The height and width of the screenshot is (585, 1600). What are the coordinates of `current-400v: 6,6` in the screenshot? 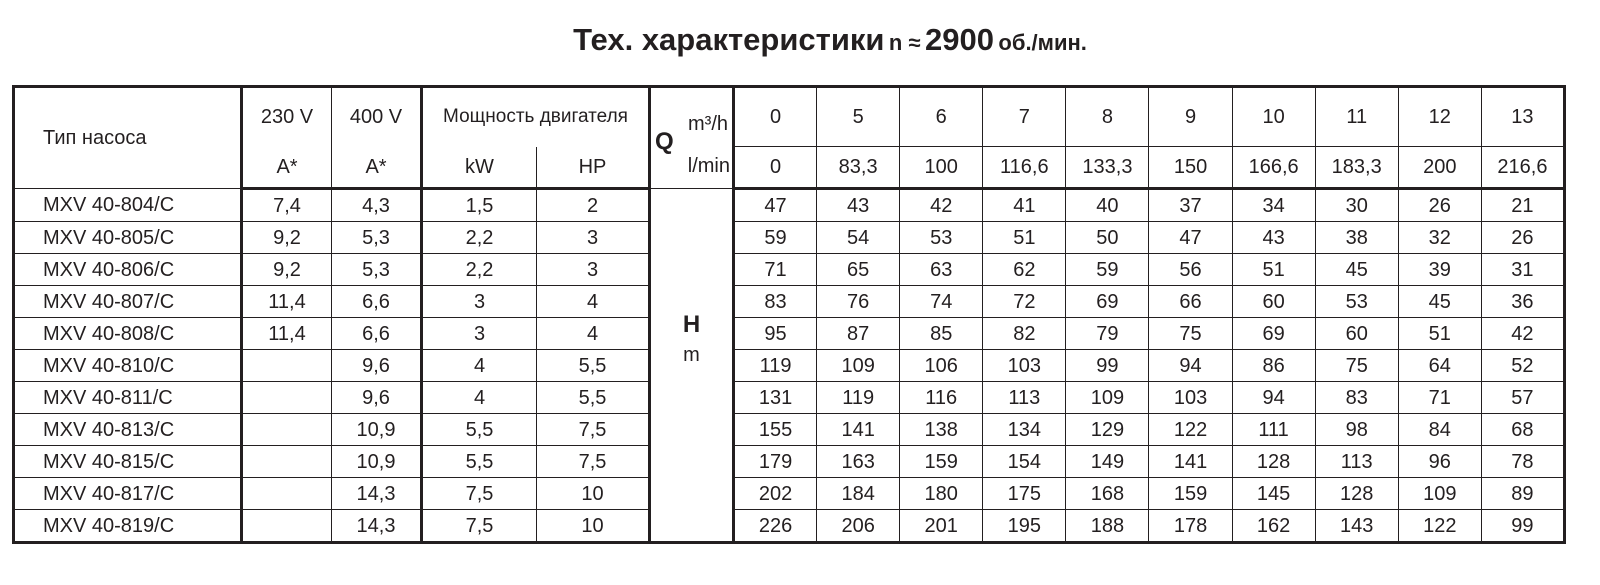 It's located at (376, 333).